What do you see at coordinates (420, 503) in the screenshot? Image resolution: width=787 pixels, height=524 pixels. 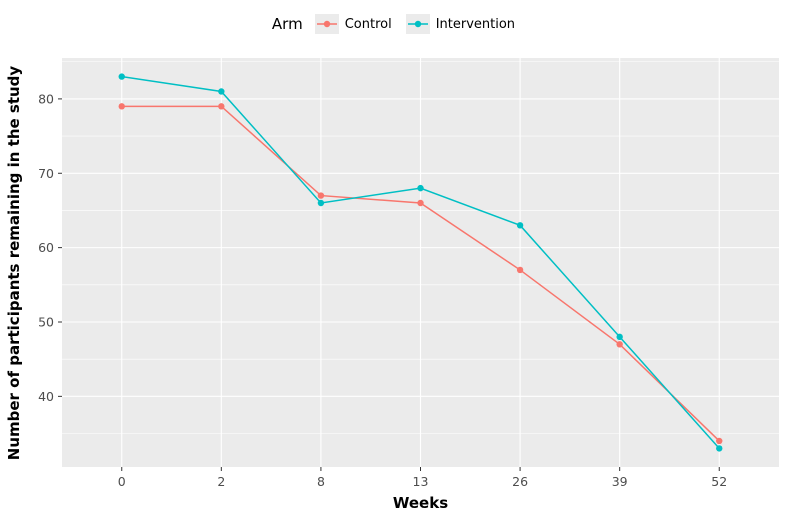 I see `x-axis-title: Weeks` at bounding box center [420, 503].